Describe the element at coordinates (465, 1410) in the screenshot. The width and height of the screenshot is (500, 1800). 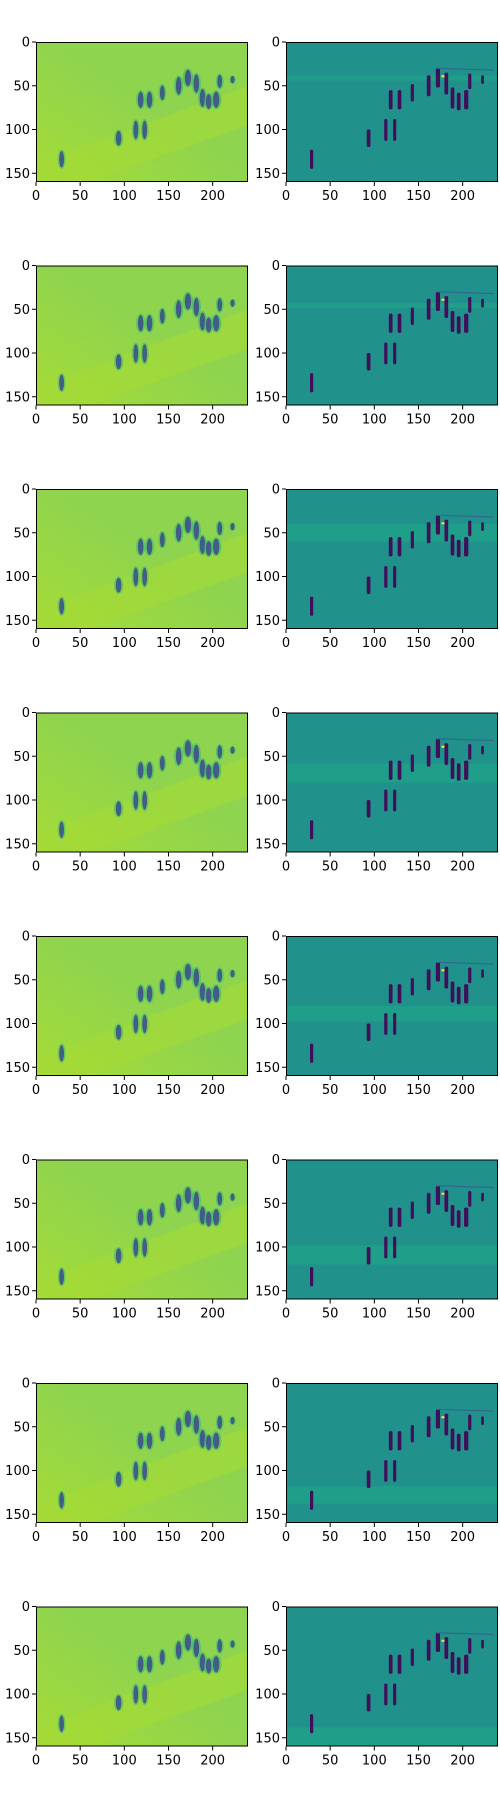
I see `image-edge` at that location.